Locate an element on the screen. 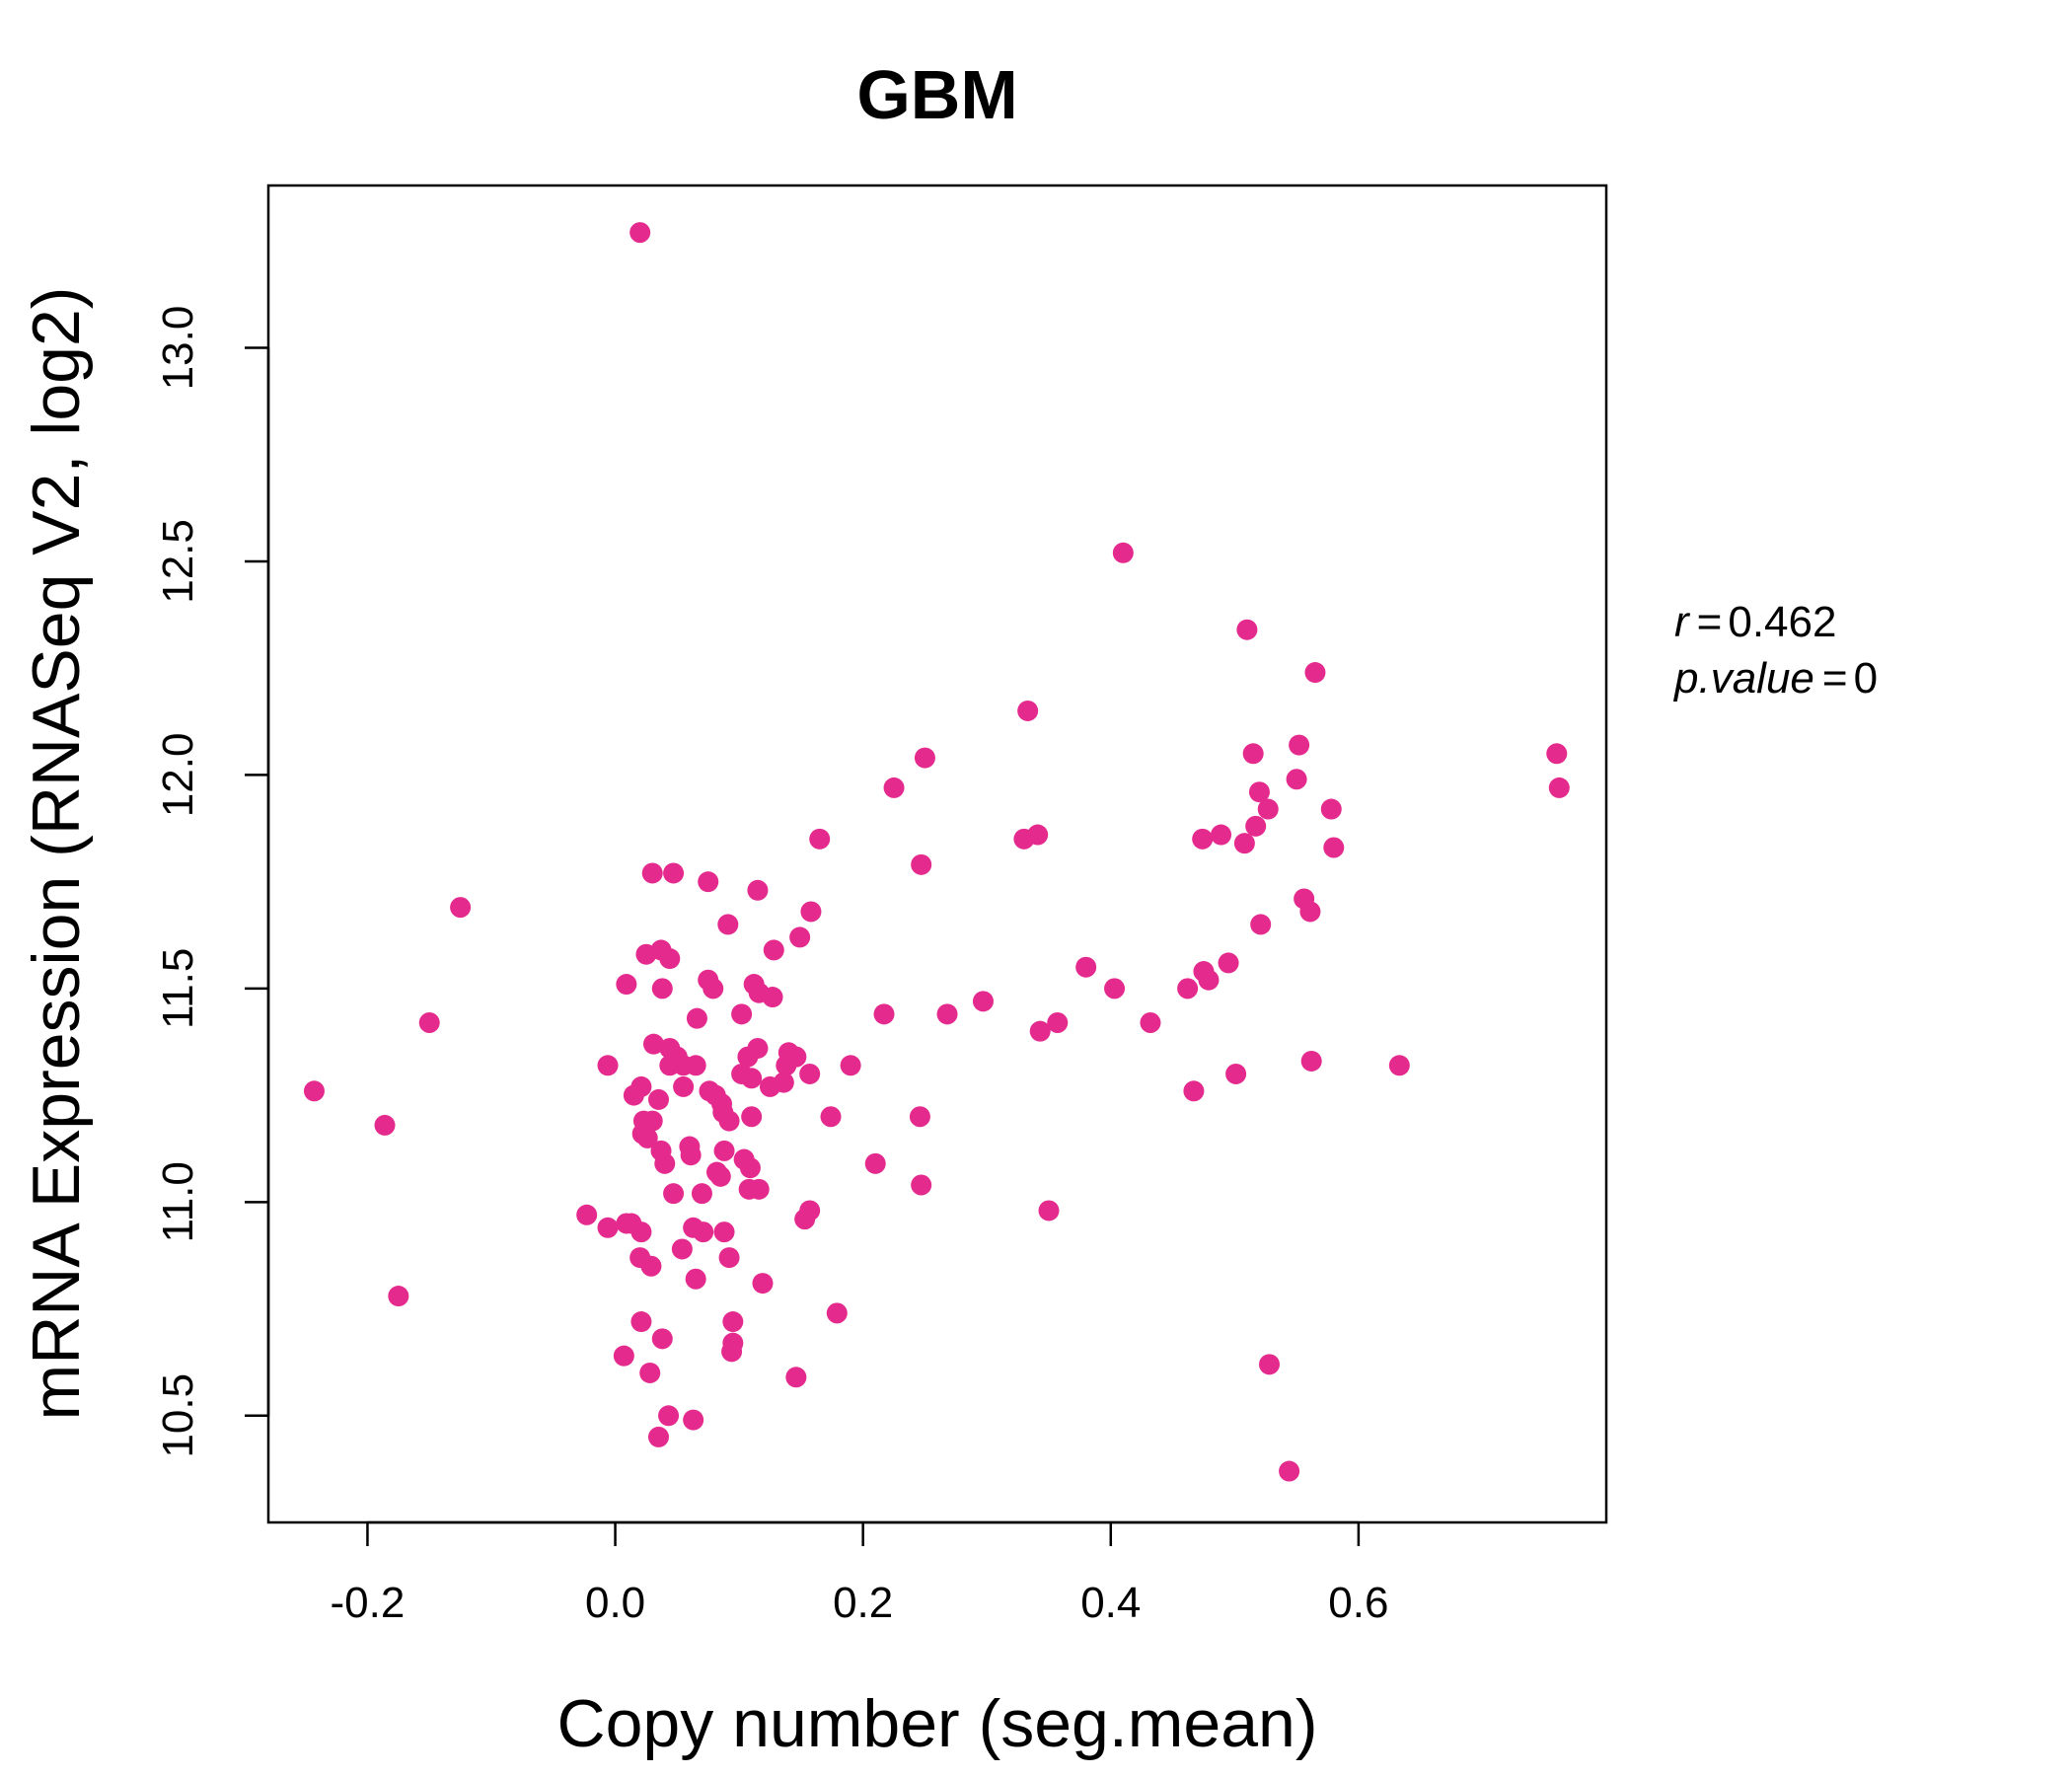 Image resolution: width=2072 pixels, height=1776 pixels. r-value: 0.462 is located at coordinates (1782, 622).